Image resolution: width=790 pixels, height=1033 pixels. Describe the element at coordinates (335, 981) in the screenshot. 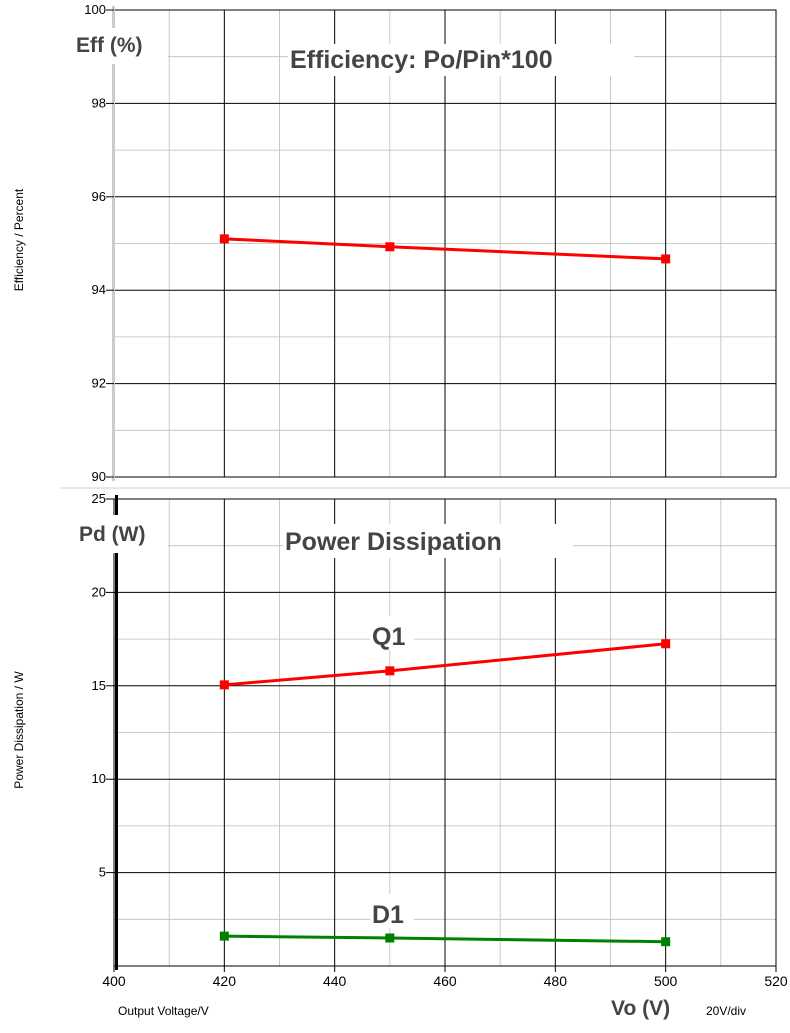

I see `x-tick-label: 440` at that location.